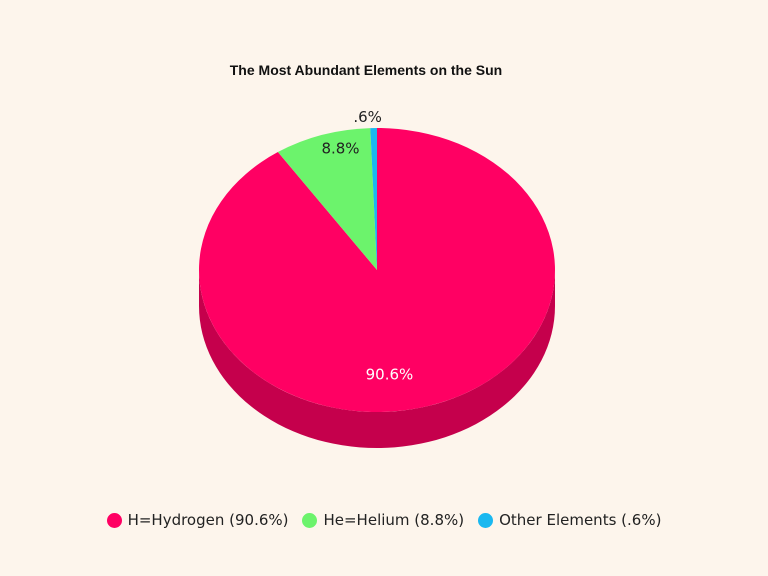  Describe the element at coordinates (367, 117) in the screenshot. I see `slice-label-other-elements-6: .6%` at that location.